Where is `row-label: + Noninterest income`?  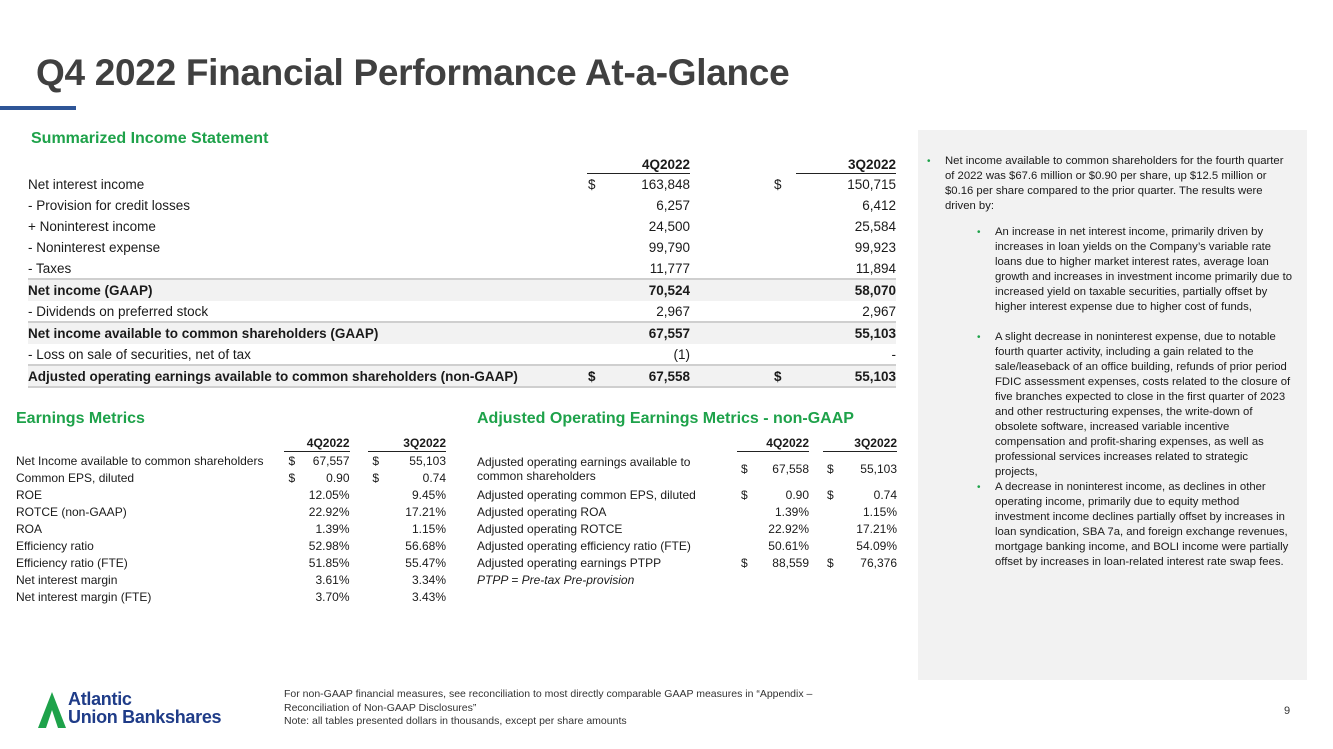 row-label: + Noninterest income is located at coordinates (92, 226).